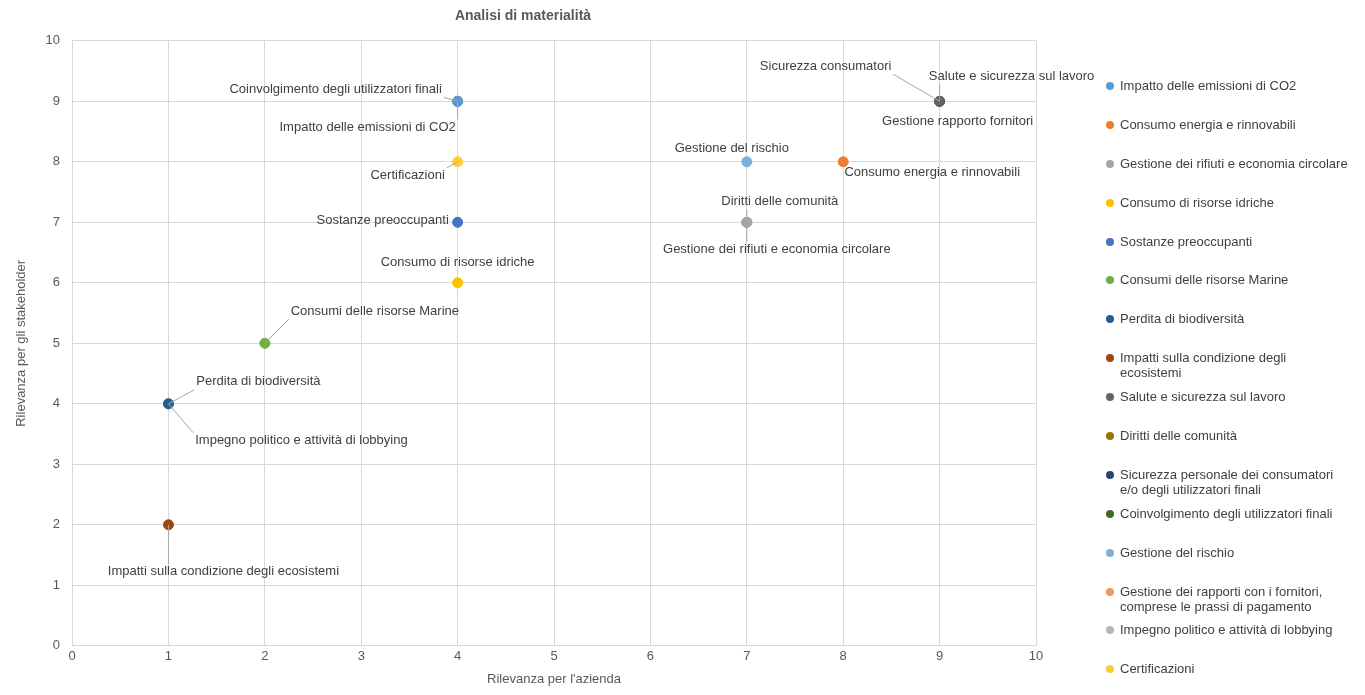  What do you see at coordinates (56, 463) in the screenshot?
I see `y-tick-label: 3` at bounding box center [56, 463].